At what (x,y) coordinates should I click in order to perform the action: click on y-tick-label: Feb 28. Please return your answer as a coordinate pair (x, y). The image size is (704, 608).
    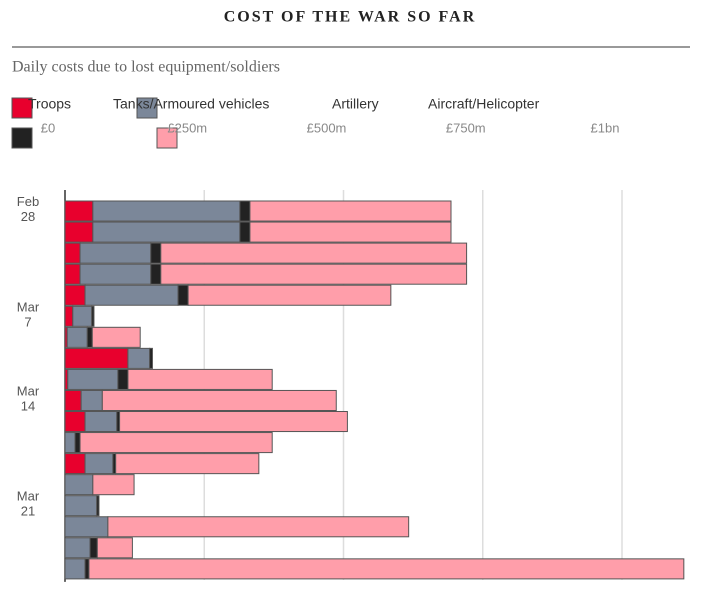
    Looking at the image, I should click on (28, 209).